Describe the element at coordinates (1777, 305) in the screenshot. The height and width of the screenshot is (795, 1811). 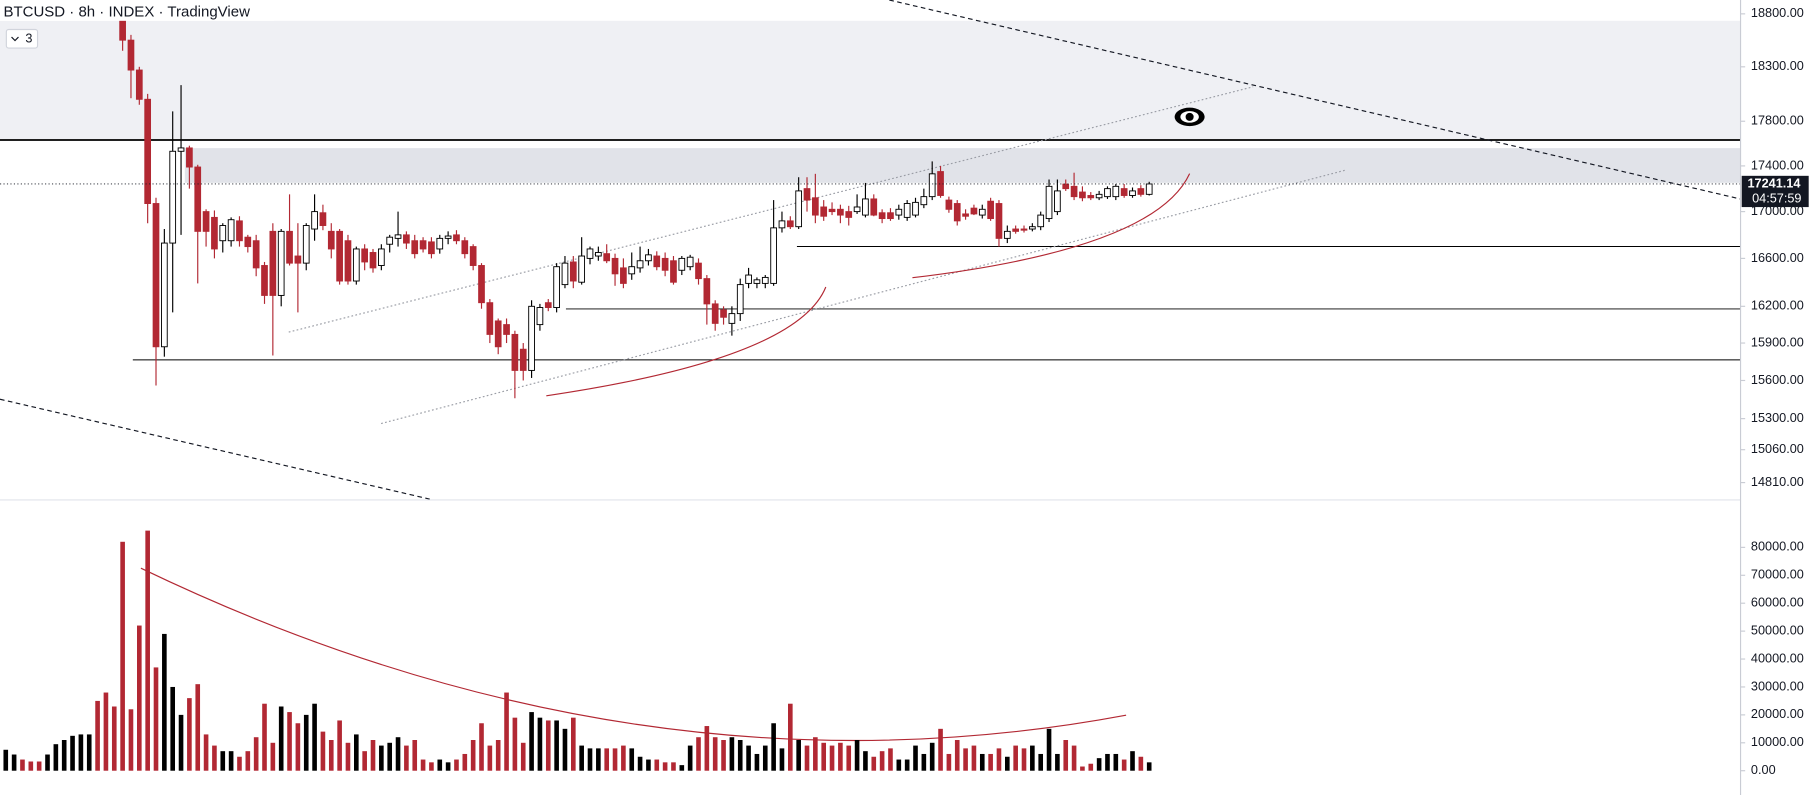
I see `y-tick-label: 16200.00` at that location.